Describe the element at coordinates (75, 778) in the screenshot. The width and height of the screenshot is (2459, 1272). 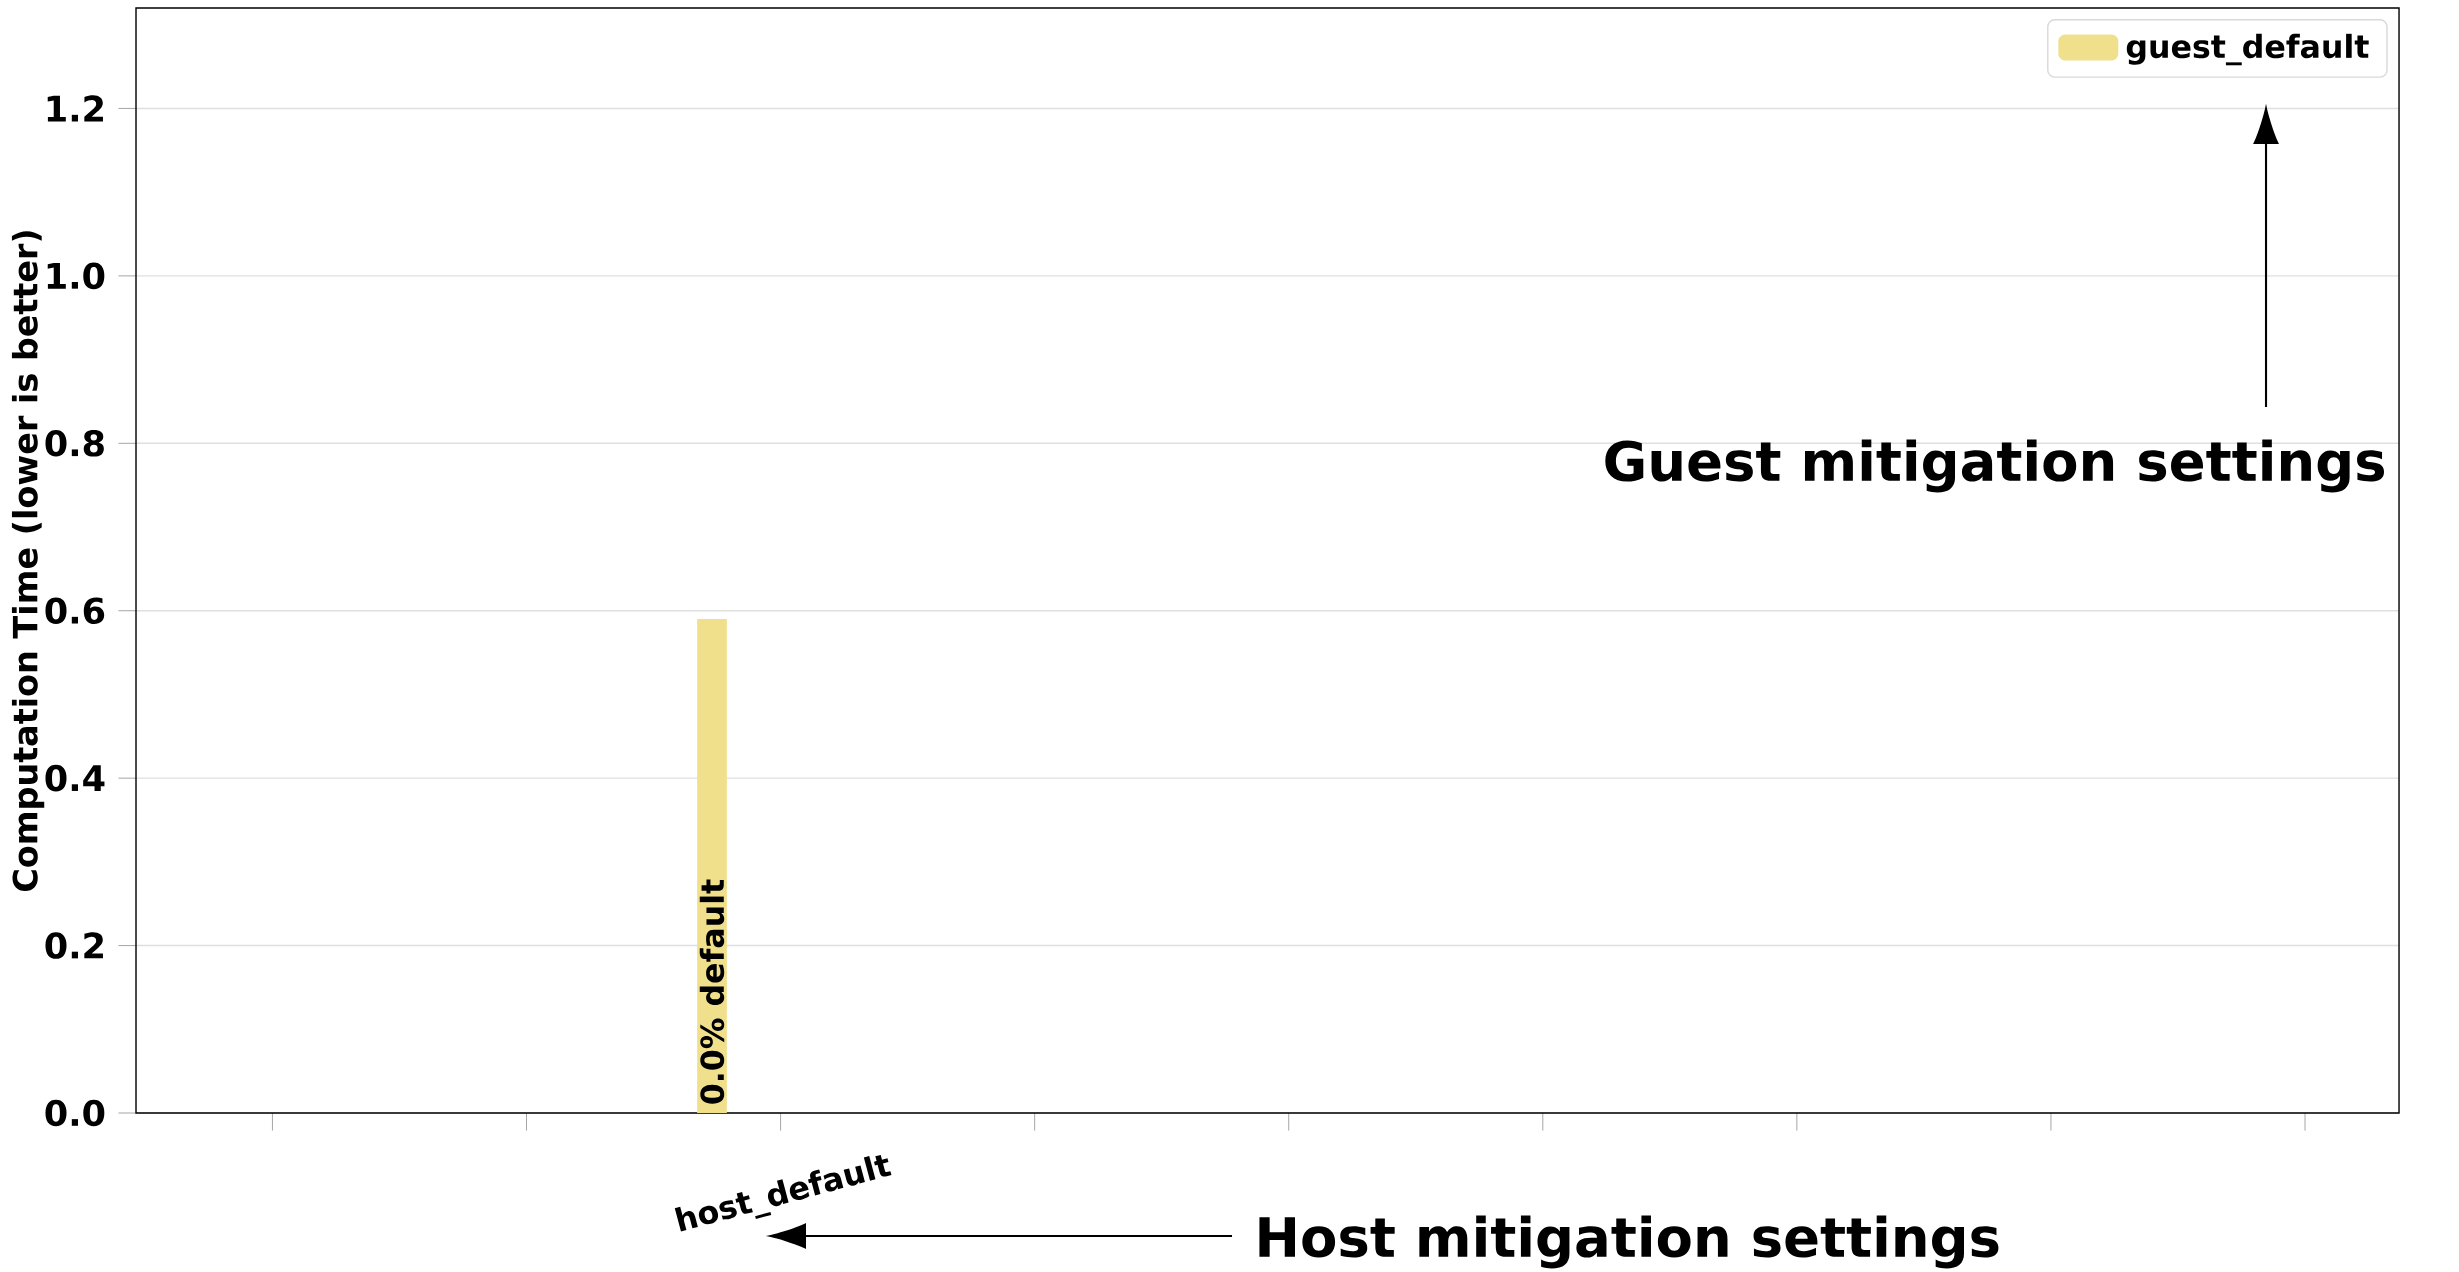
I see `y-tick-label: 0.4` at that location.